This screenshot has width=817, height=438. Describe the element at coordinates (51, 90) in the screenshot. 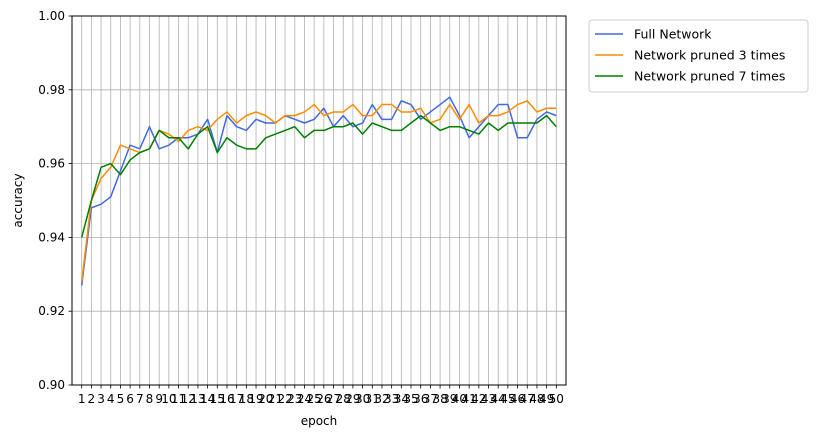

I see `y-tick-label: 0.98` at that location.